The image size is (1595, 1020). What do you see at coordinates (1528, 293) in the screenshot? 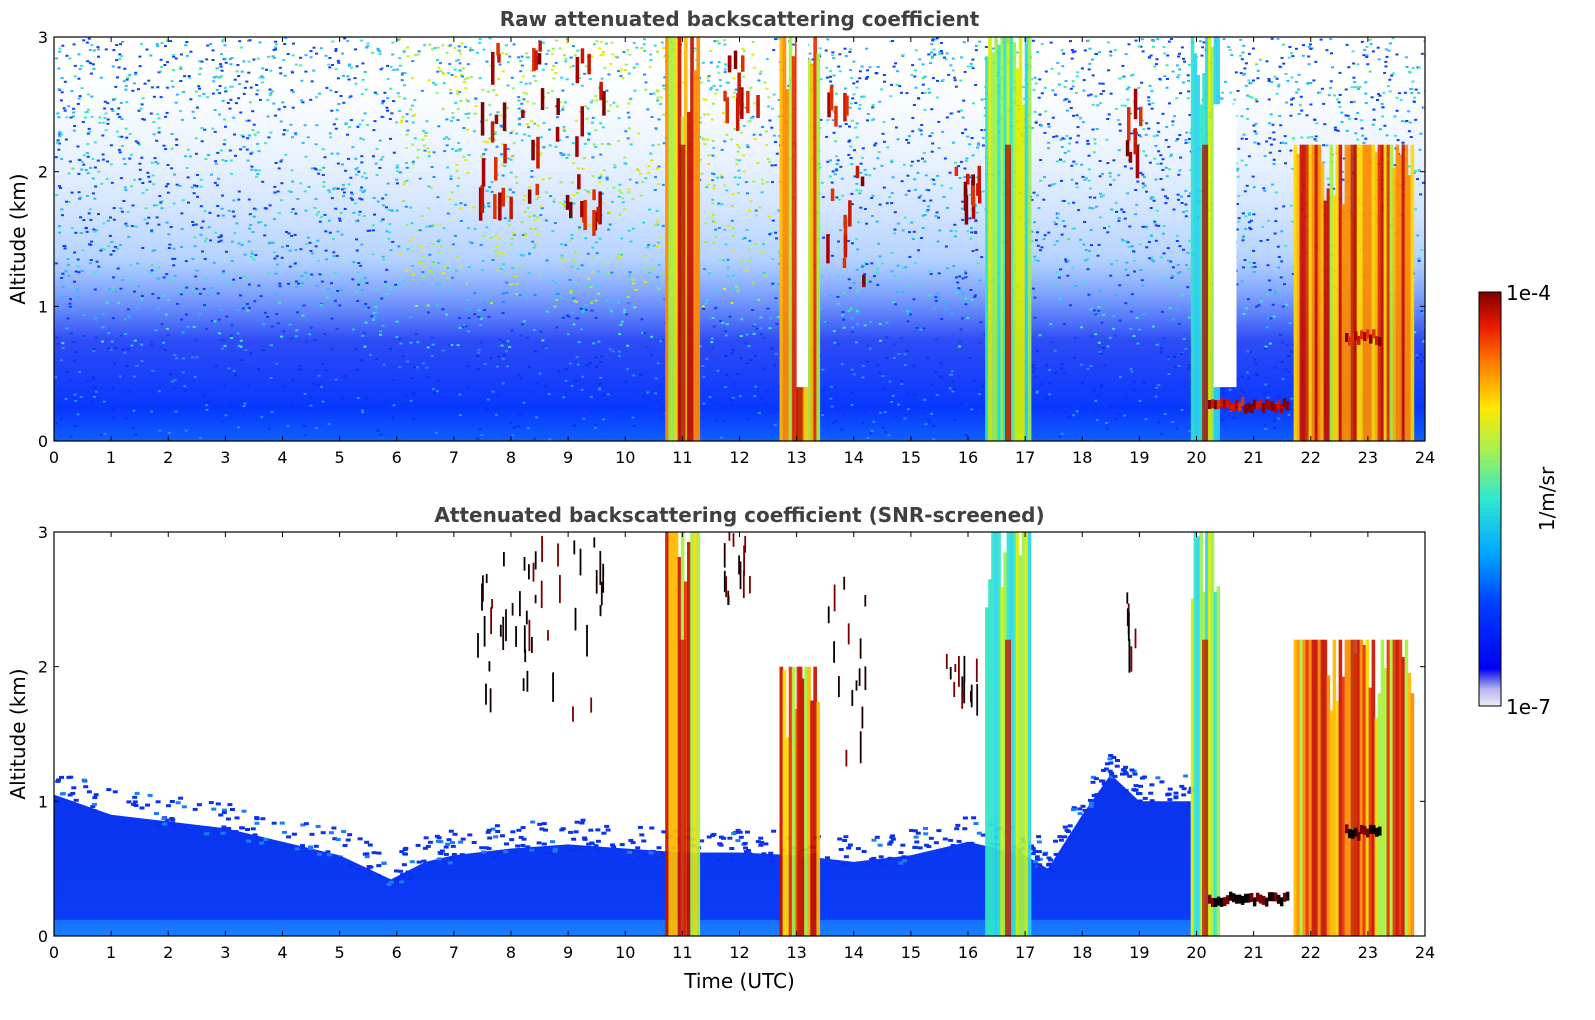
I see `colorbar-max-label: 1e-4` at bounding box center [1528, 293].